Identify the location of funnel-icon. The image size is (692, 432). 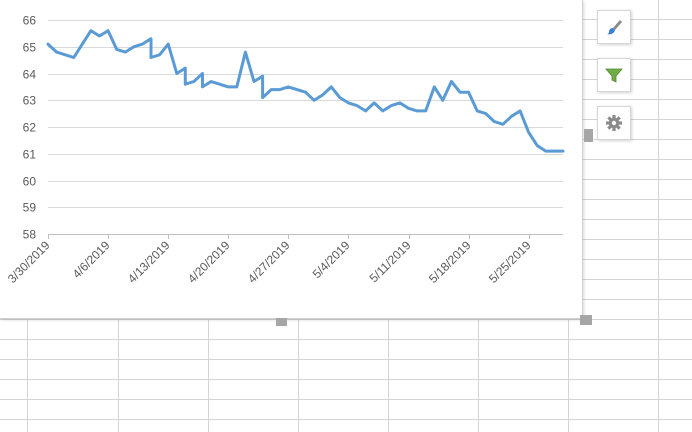
(614, 75).